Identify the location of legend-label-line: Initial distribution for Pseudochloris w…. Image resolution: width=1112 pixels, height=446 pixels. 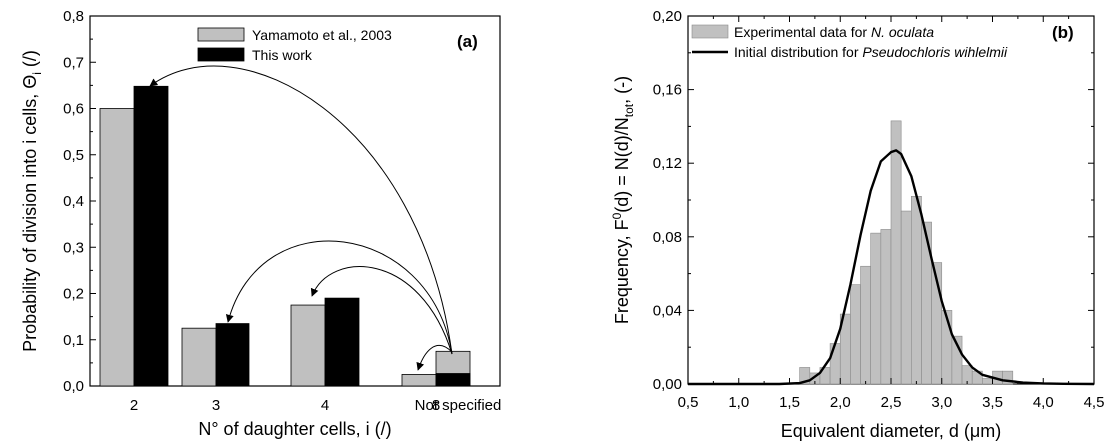
(871, 52).